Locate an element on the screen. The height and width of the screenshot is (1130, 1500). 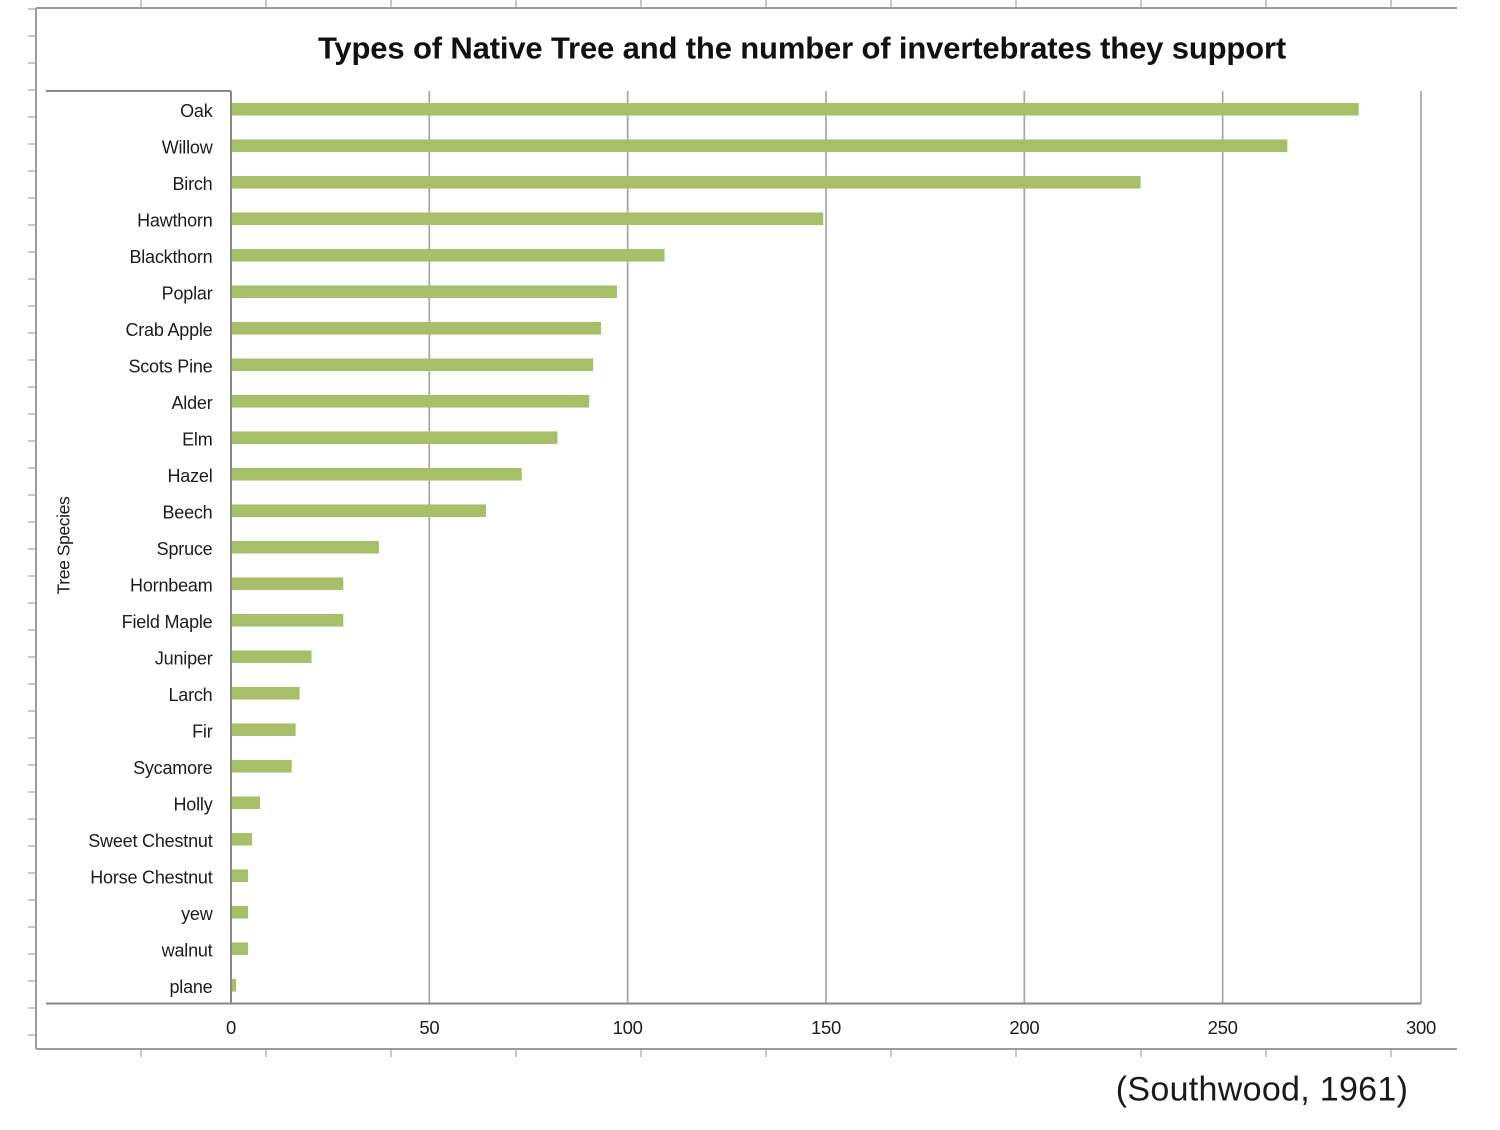
svg-text: Poplar is located at coordinates (187, 293).